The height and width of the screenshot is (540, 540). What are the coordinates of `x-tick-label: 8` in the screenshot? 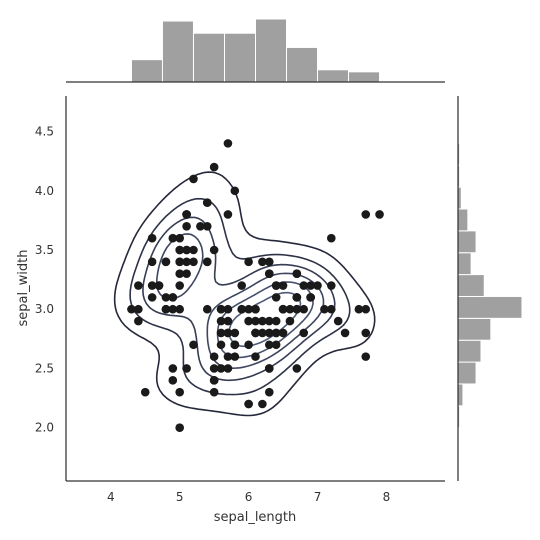 It's located at (387, 497).